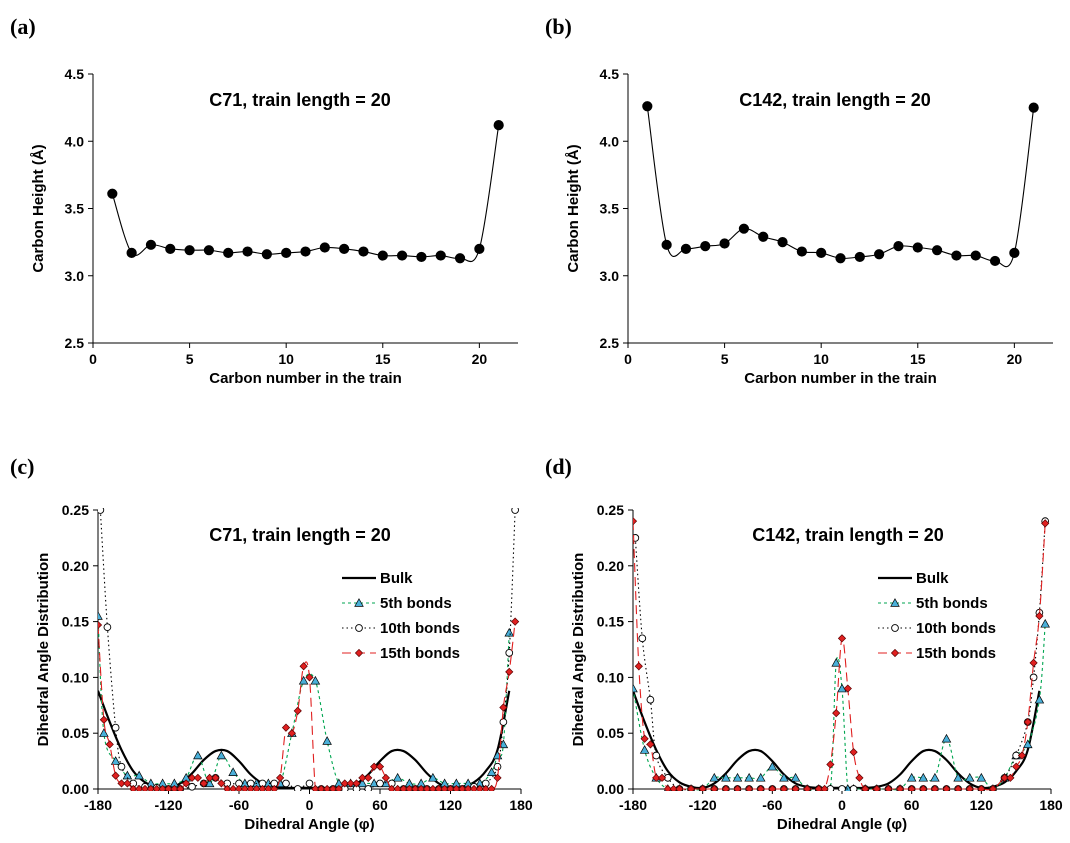  What do you see at coordinates (380, 805) in the screenshot?
I see `x-tick-label: 60` at bounding box center [380, 805].